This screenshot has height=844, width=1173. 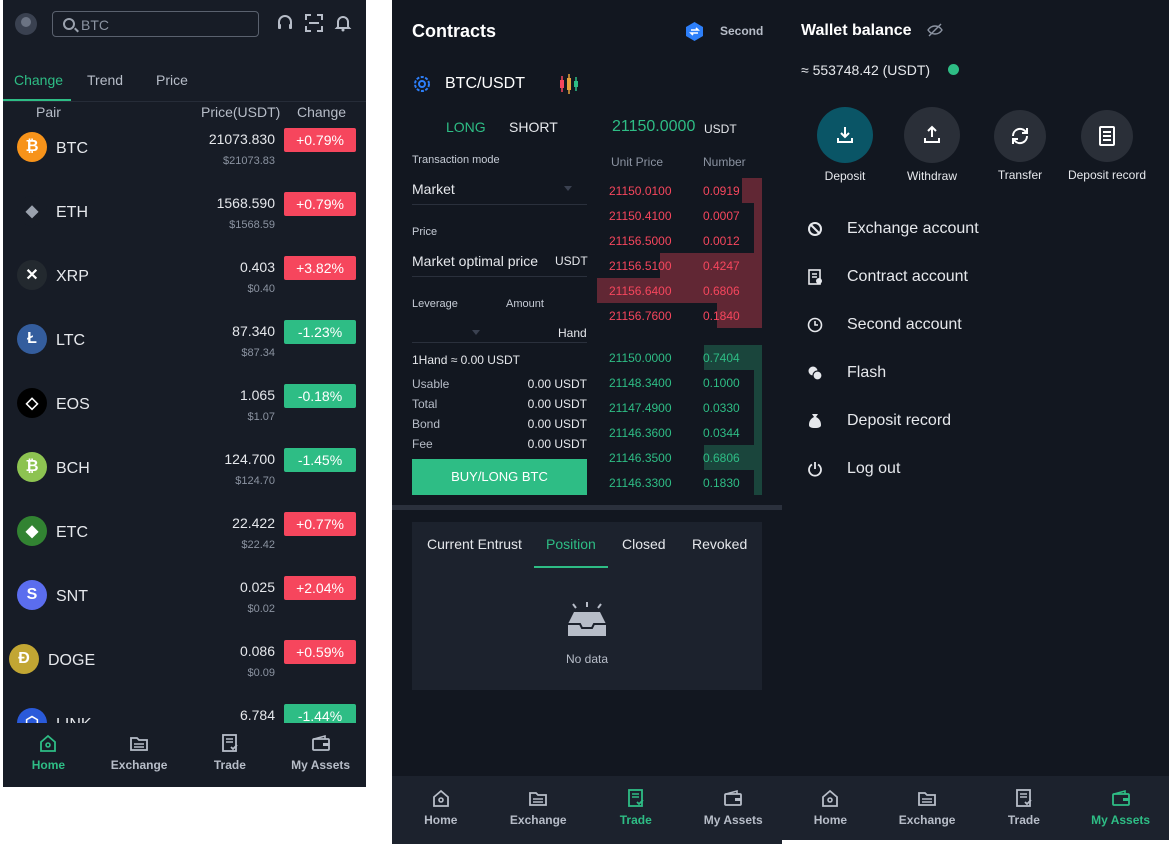 What do you see at coordinates (977, 327) in the screenshot?
I see `menu-item-second-account: Second account` at bounding box center [977, 327].